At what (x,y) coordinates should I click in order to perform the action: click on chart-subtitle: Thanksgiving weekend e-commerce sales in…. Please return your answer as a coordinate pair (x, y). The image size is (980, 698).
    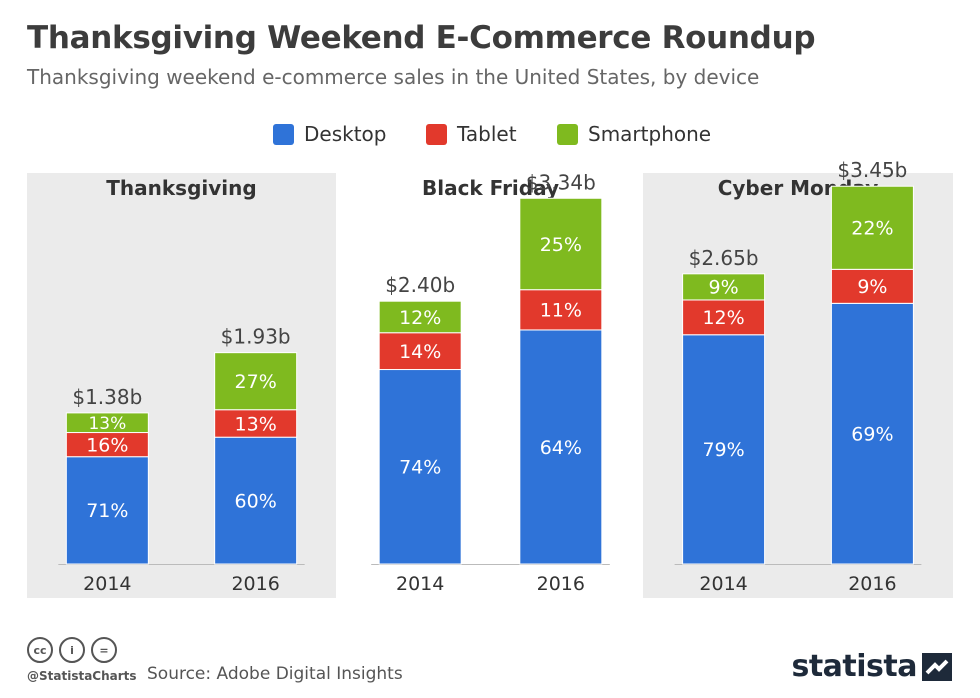
    Looking at the image, I should click on (393, 77).